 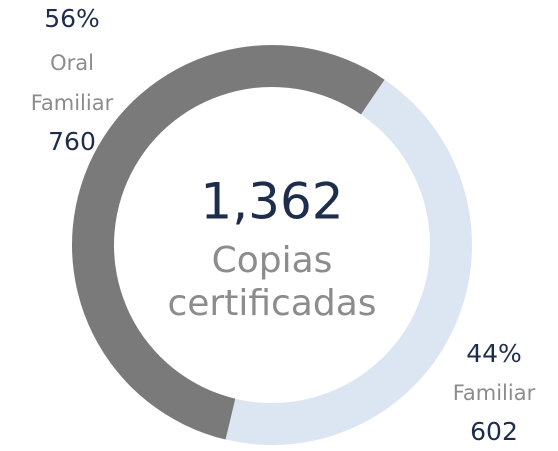 I want to click on category-label: Familiar, so click(x=494, y=393).